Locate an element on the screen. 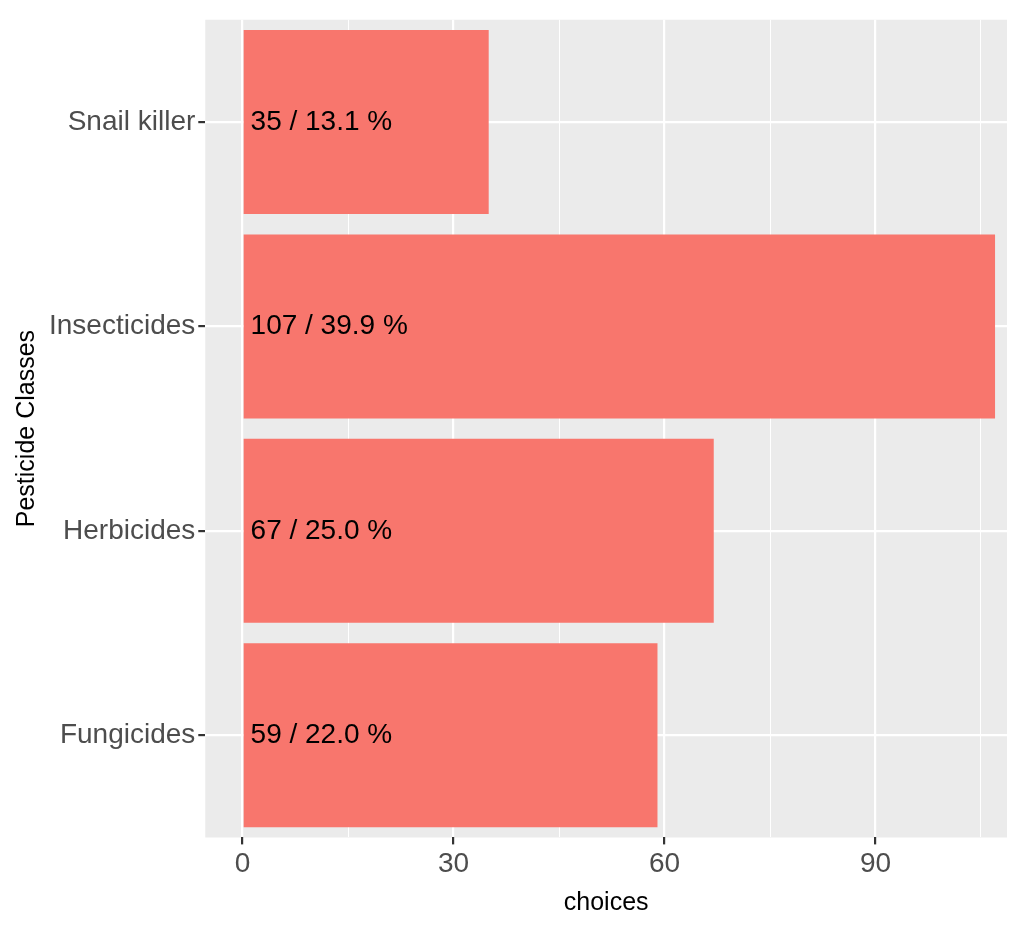  data-label: 107 / 39.9 % is located at coordinates (329, 325).